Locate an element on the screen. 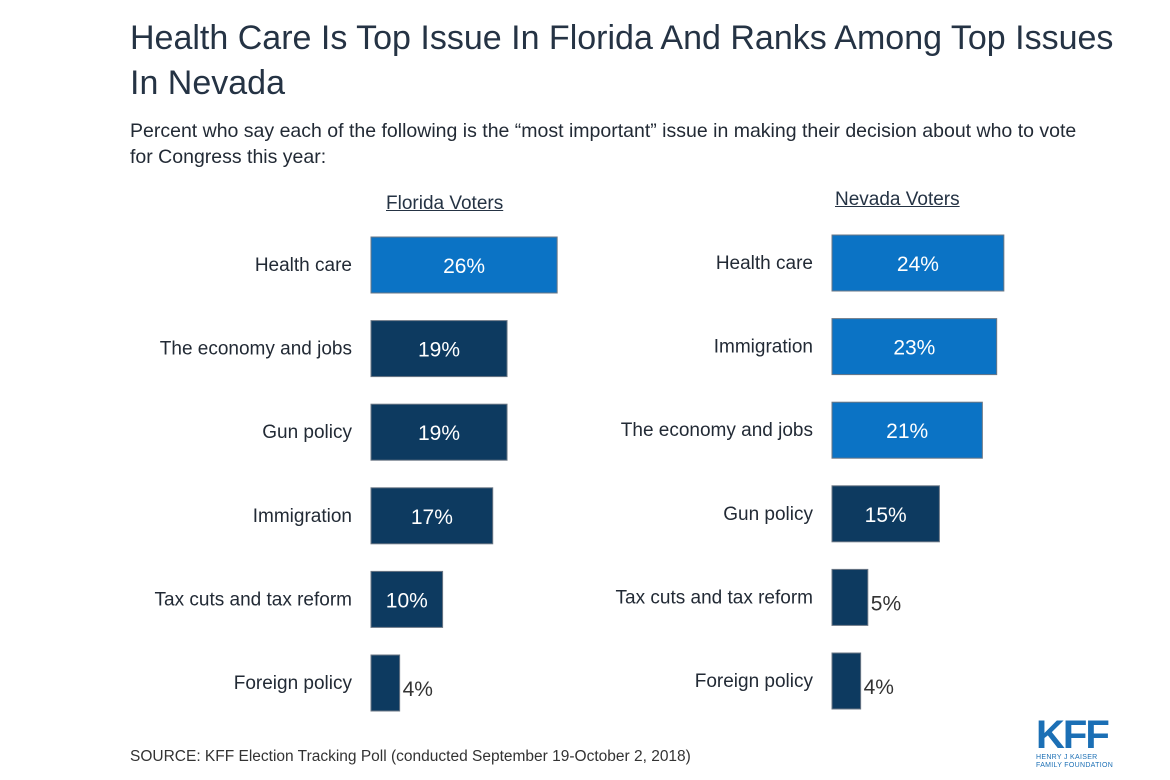 The width and height of the screenshot is (1170, 780). nevada-value-label: 23% is located at coordinates (914, 348).